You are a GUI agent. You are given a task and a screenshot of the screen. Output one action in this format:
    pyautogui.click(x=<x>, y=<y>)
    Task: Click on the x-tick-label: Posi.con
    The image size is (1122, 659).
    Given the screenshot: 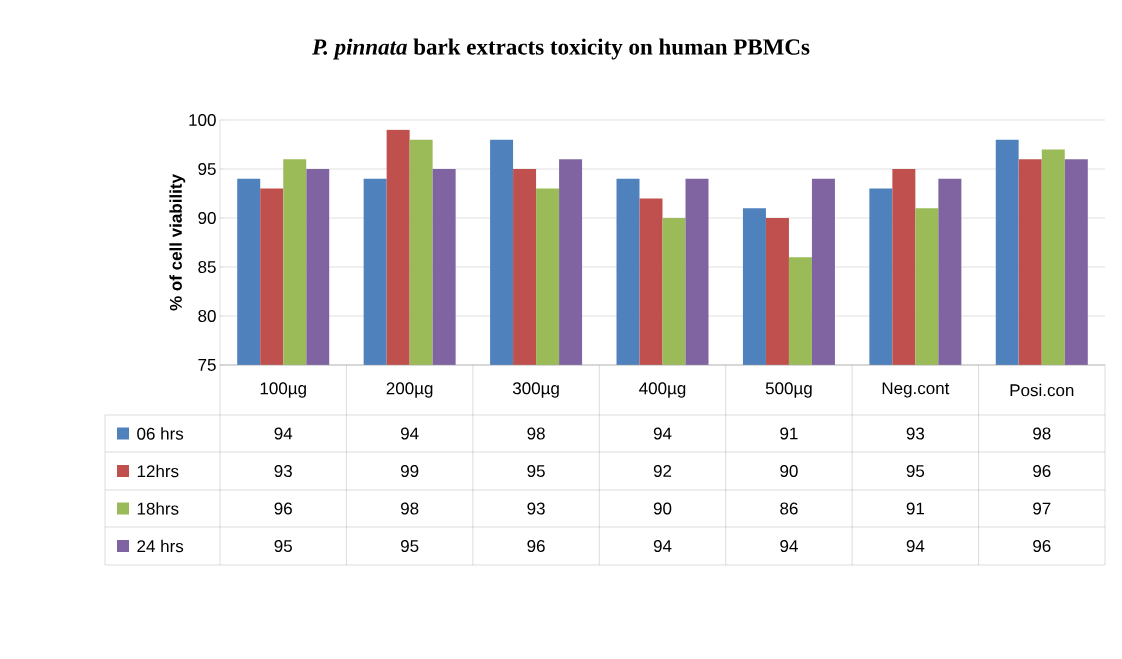 What is the action you would take?
    pyautogui.click(x=1042, y=390)
    